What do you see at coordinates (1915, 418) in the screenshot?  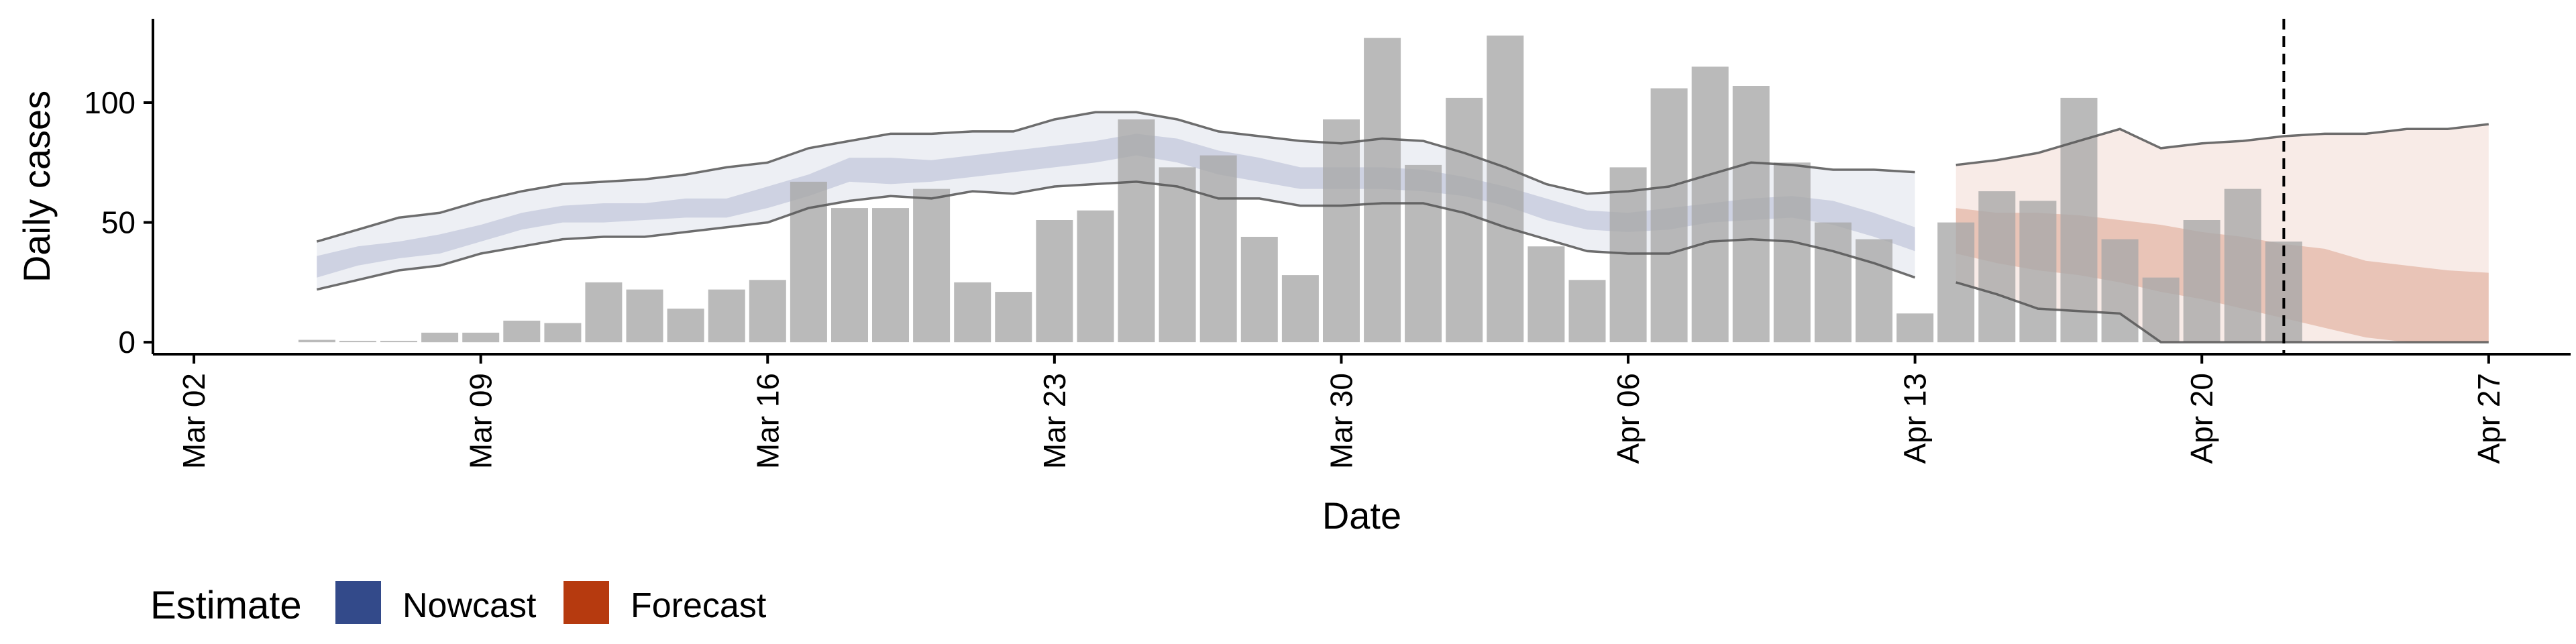 I see `x-tick-label: Apr 13` at bounding box center [1915, 418].